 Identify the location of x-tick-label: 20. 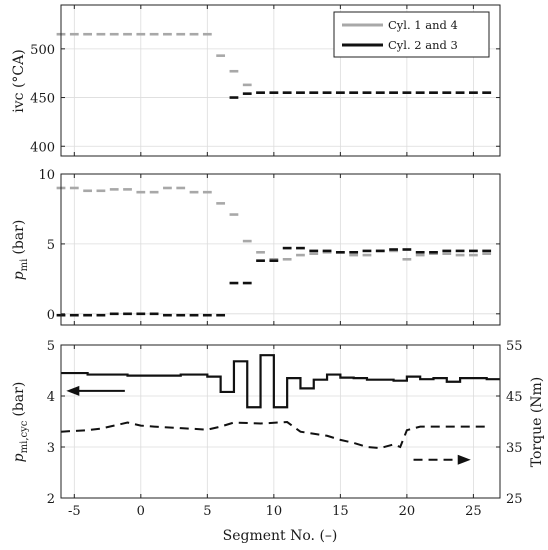
(407, 511).